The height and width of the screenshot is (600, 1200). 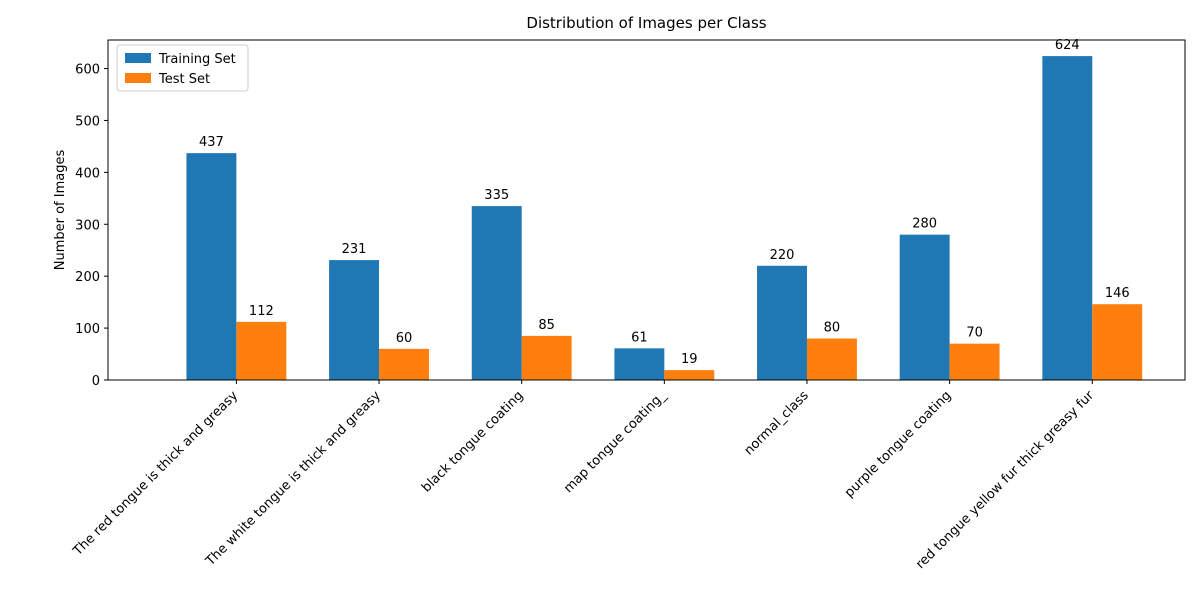 I want to click on data-label-training-0: 437, so click(x=211, y=142).